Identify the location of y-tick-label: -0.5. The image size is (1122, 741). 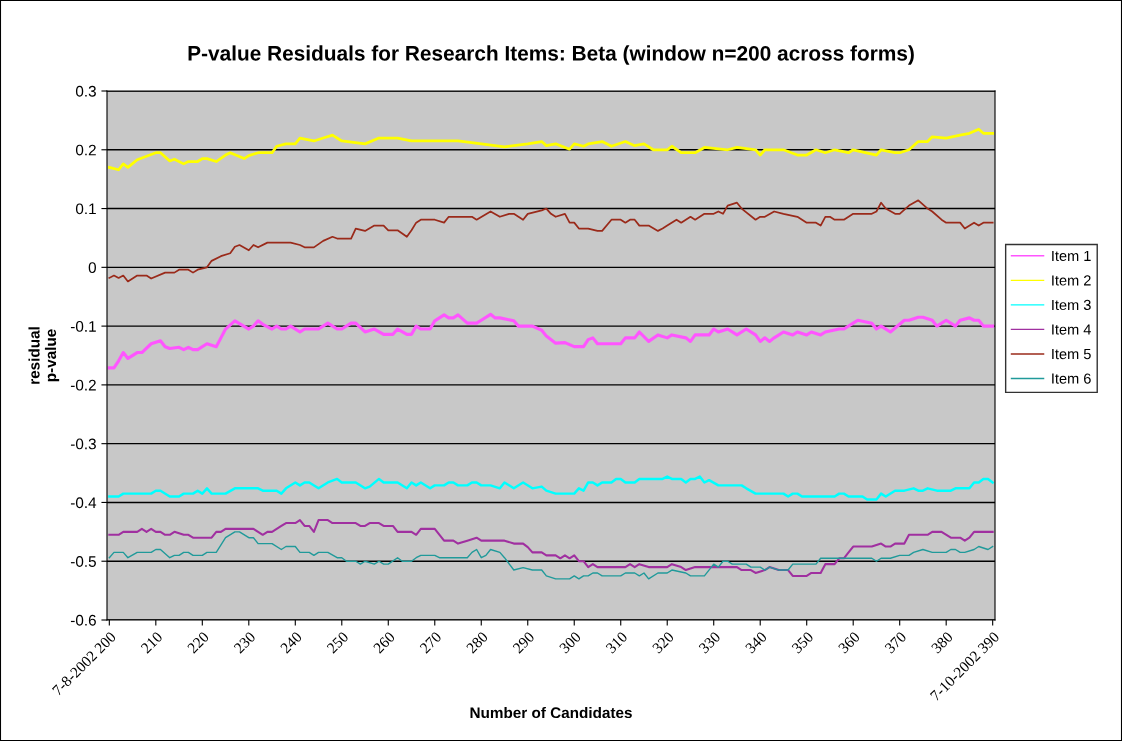
(83, 561).